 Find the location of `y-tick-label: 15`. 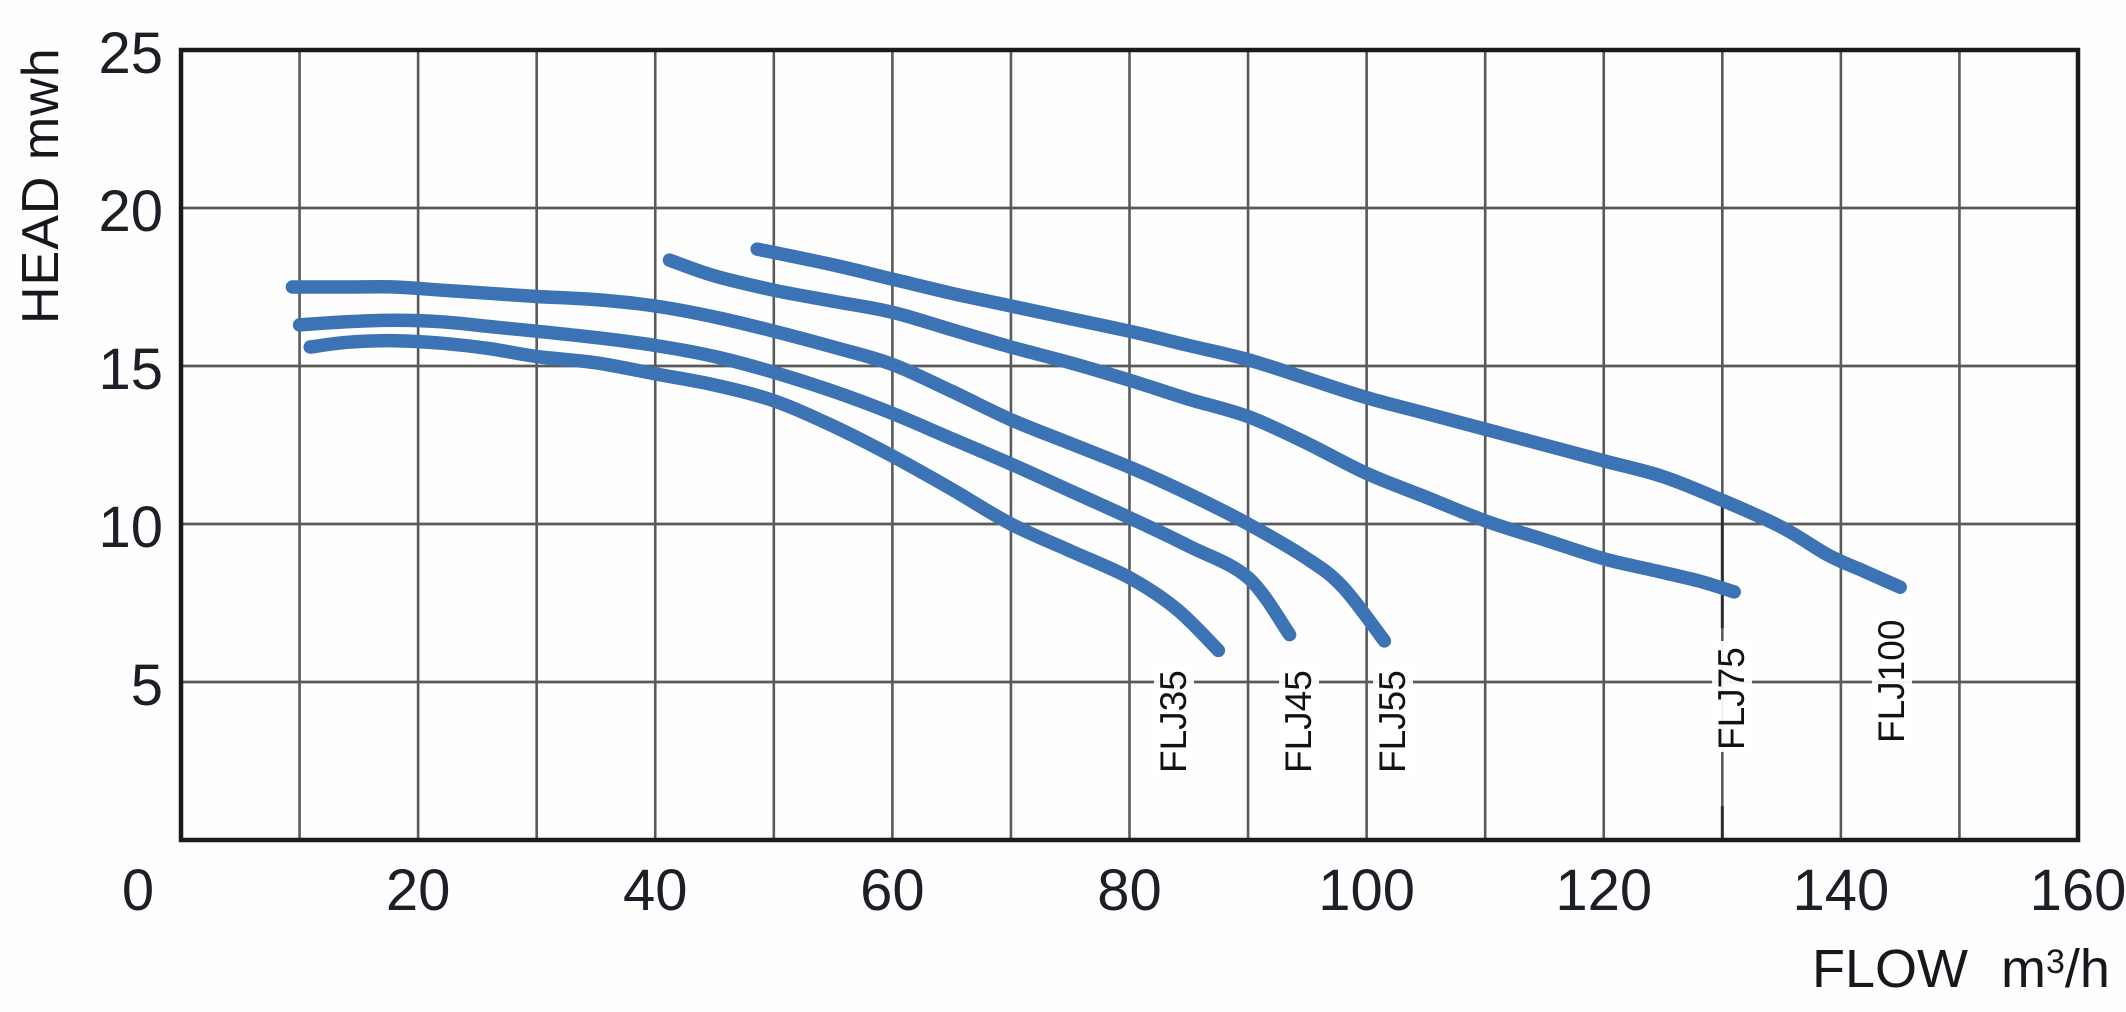

y-tick-label: 15 is located at coordinates (130, 369).